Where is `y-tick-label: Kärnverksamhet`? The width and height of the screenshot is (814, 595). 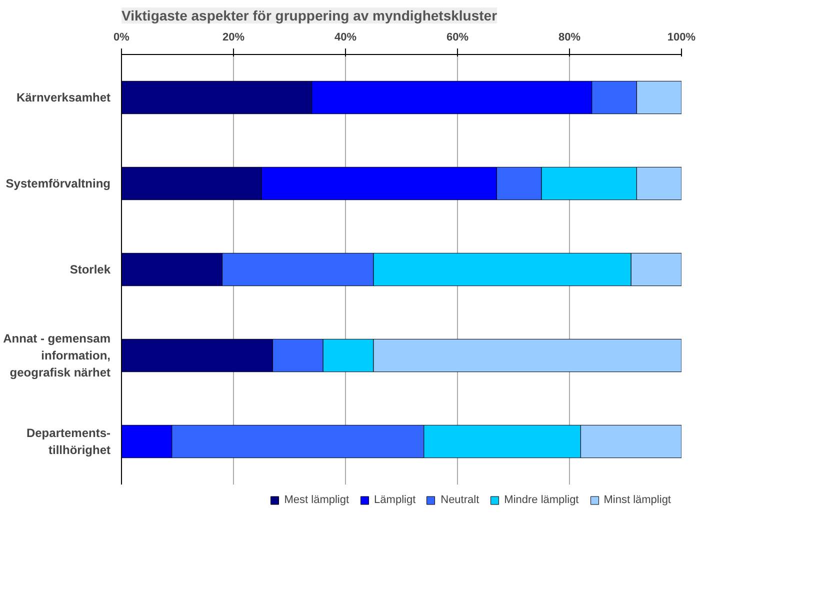 y-tick-label: Kärnverksamhet is located at coordinates (63, 97).